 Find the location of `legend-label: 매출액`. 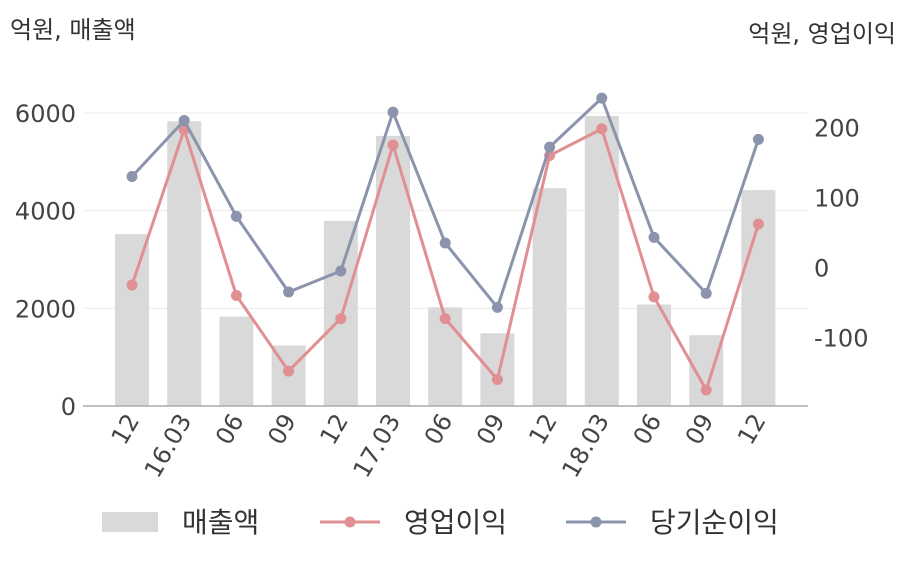

legend-label: 매출액 is located at coordinates (220, 522).